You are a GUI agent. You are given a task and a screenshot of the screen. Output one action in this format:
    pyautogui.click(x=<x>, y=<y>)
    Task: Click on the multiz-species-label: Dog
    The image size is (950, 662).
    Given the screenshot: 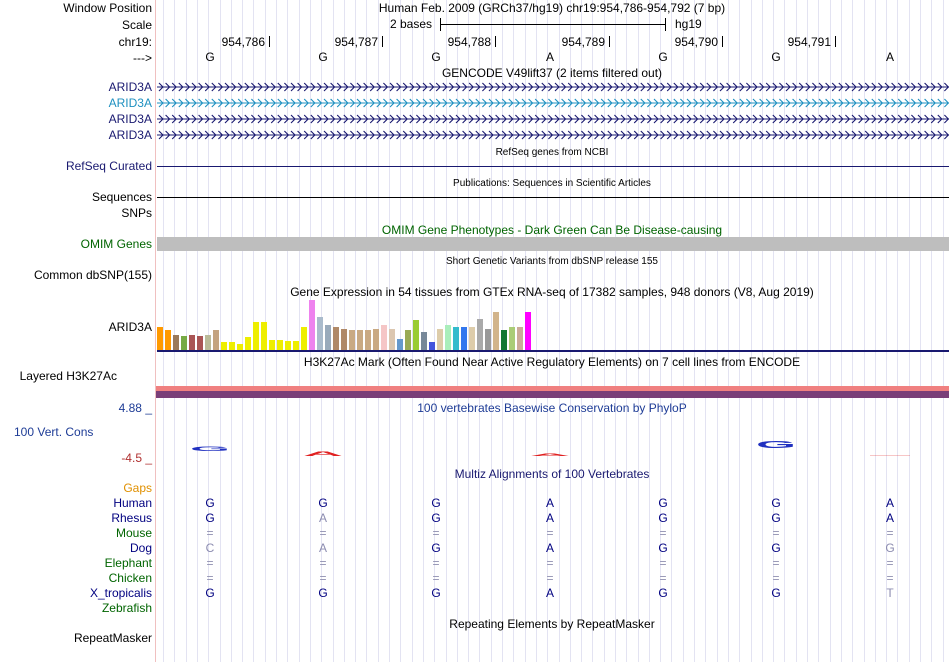 What is the action you would take?
    pyautogui.click(x=140, y=548)
    